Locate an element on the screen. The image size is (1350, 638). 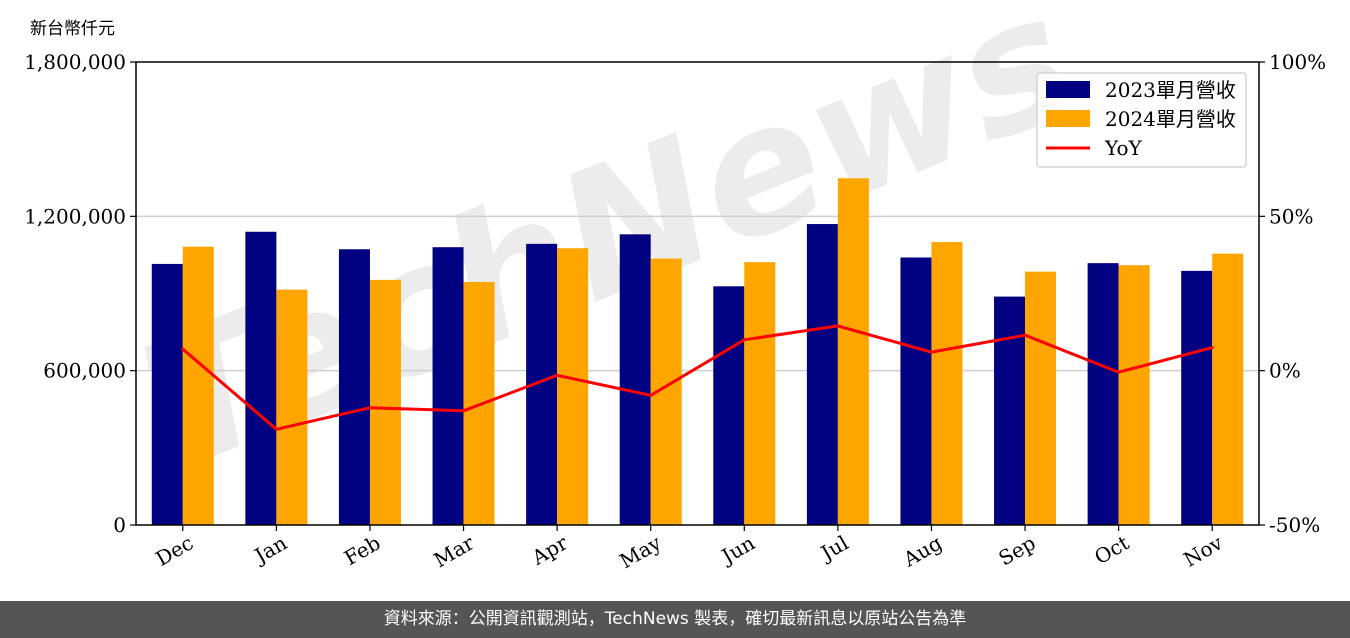
bar-2023-feb is located at coordinates (354, 387).